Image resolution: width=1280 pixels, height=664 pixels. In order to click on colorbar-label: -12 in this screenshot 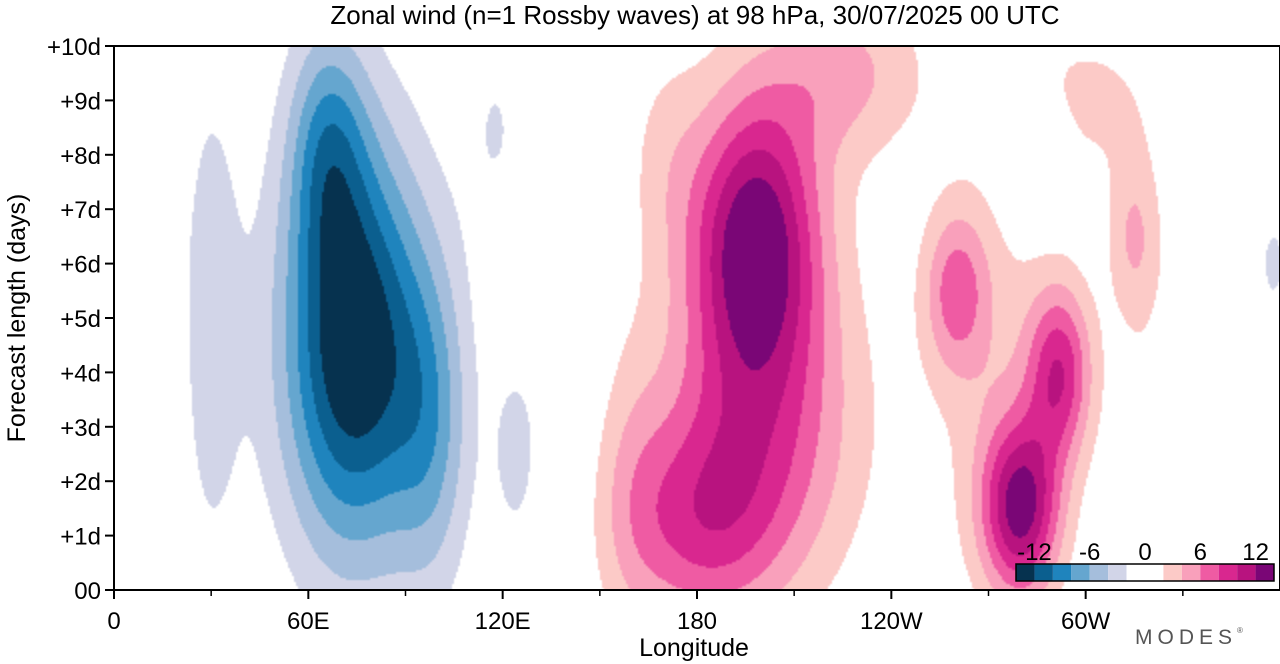, I will do `click(1034, 552)`.